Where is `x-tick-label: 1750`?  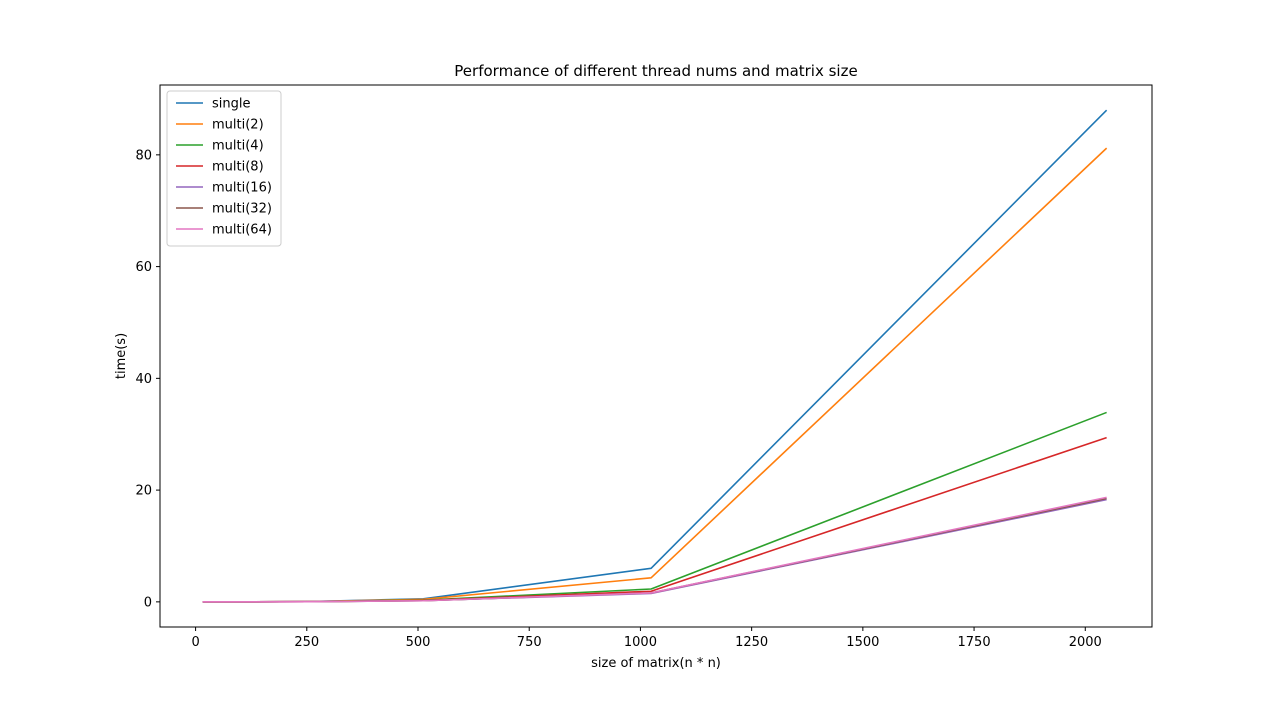
x-tick-label: 1750 is located at coordinates (974, 642).